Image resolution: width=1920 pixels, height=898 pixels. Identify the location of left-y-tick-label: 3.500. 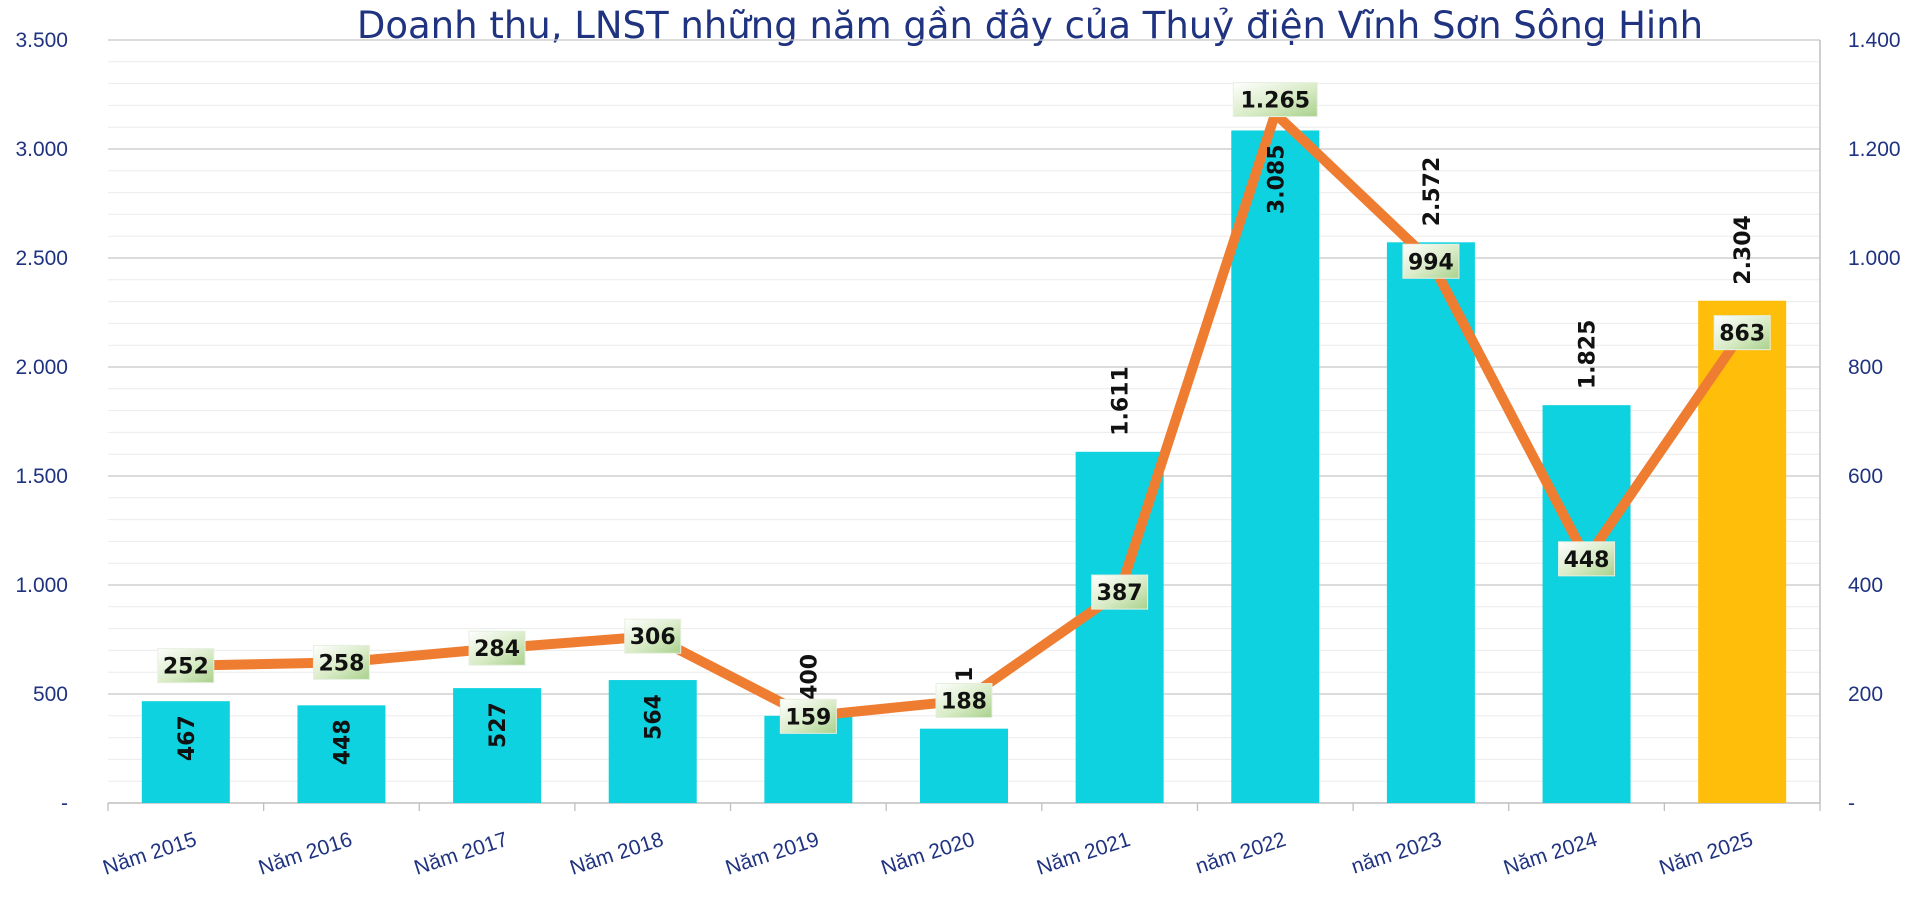
(41, 40).